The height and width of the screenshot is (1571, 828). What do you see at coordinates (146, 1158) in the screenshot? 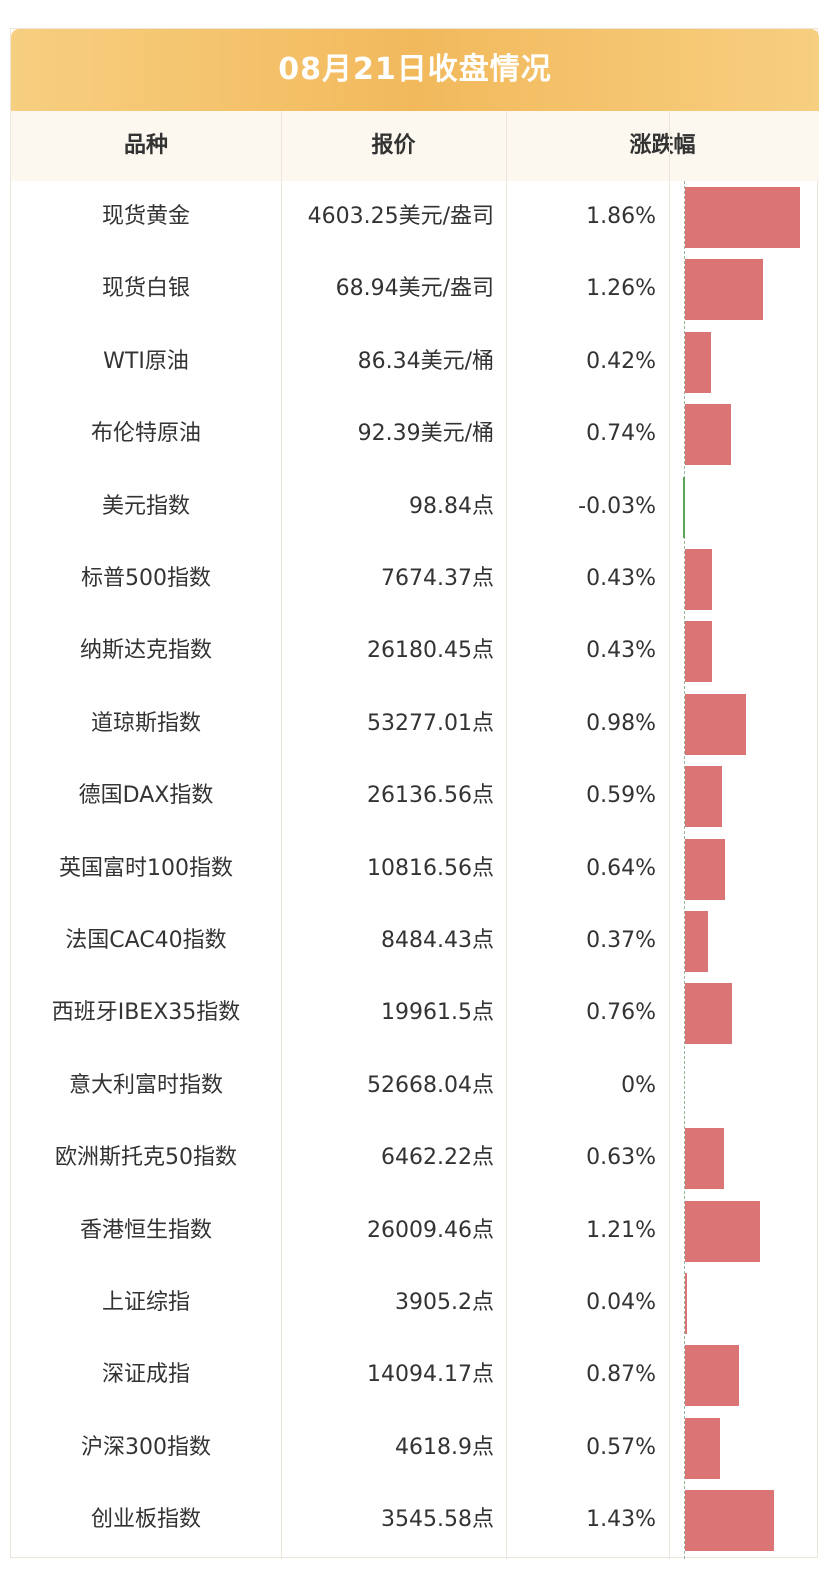
I see `row-name: 欧洲斯托克50指数` at bounding box center [146, 1158].